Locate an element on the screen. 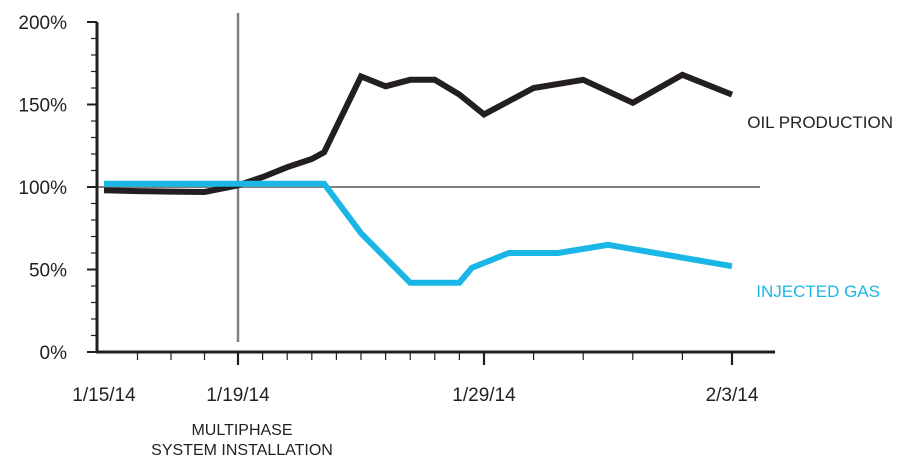 This screenshot has width=914, height=462. x-tick-label: 2/3/14 is located at coordinates (732, 395).